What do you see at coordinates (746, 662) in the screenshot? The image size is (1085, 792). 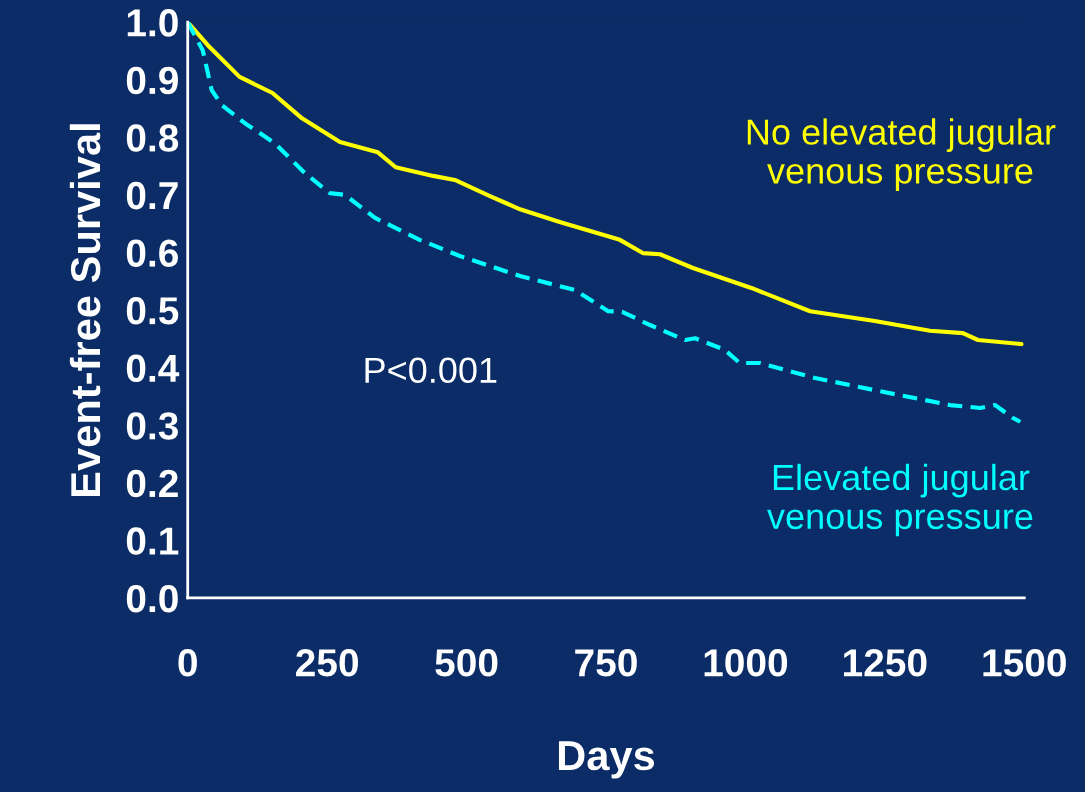 I see `x-tick-label: 1000` at bounding box center [746, 662].